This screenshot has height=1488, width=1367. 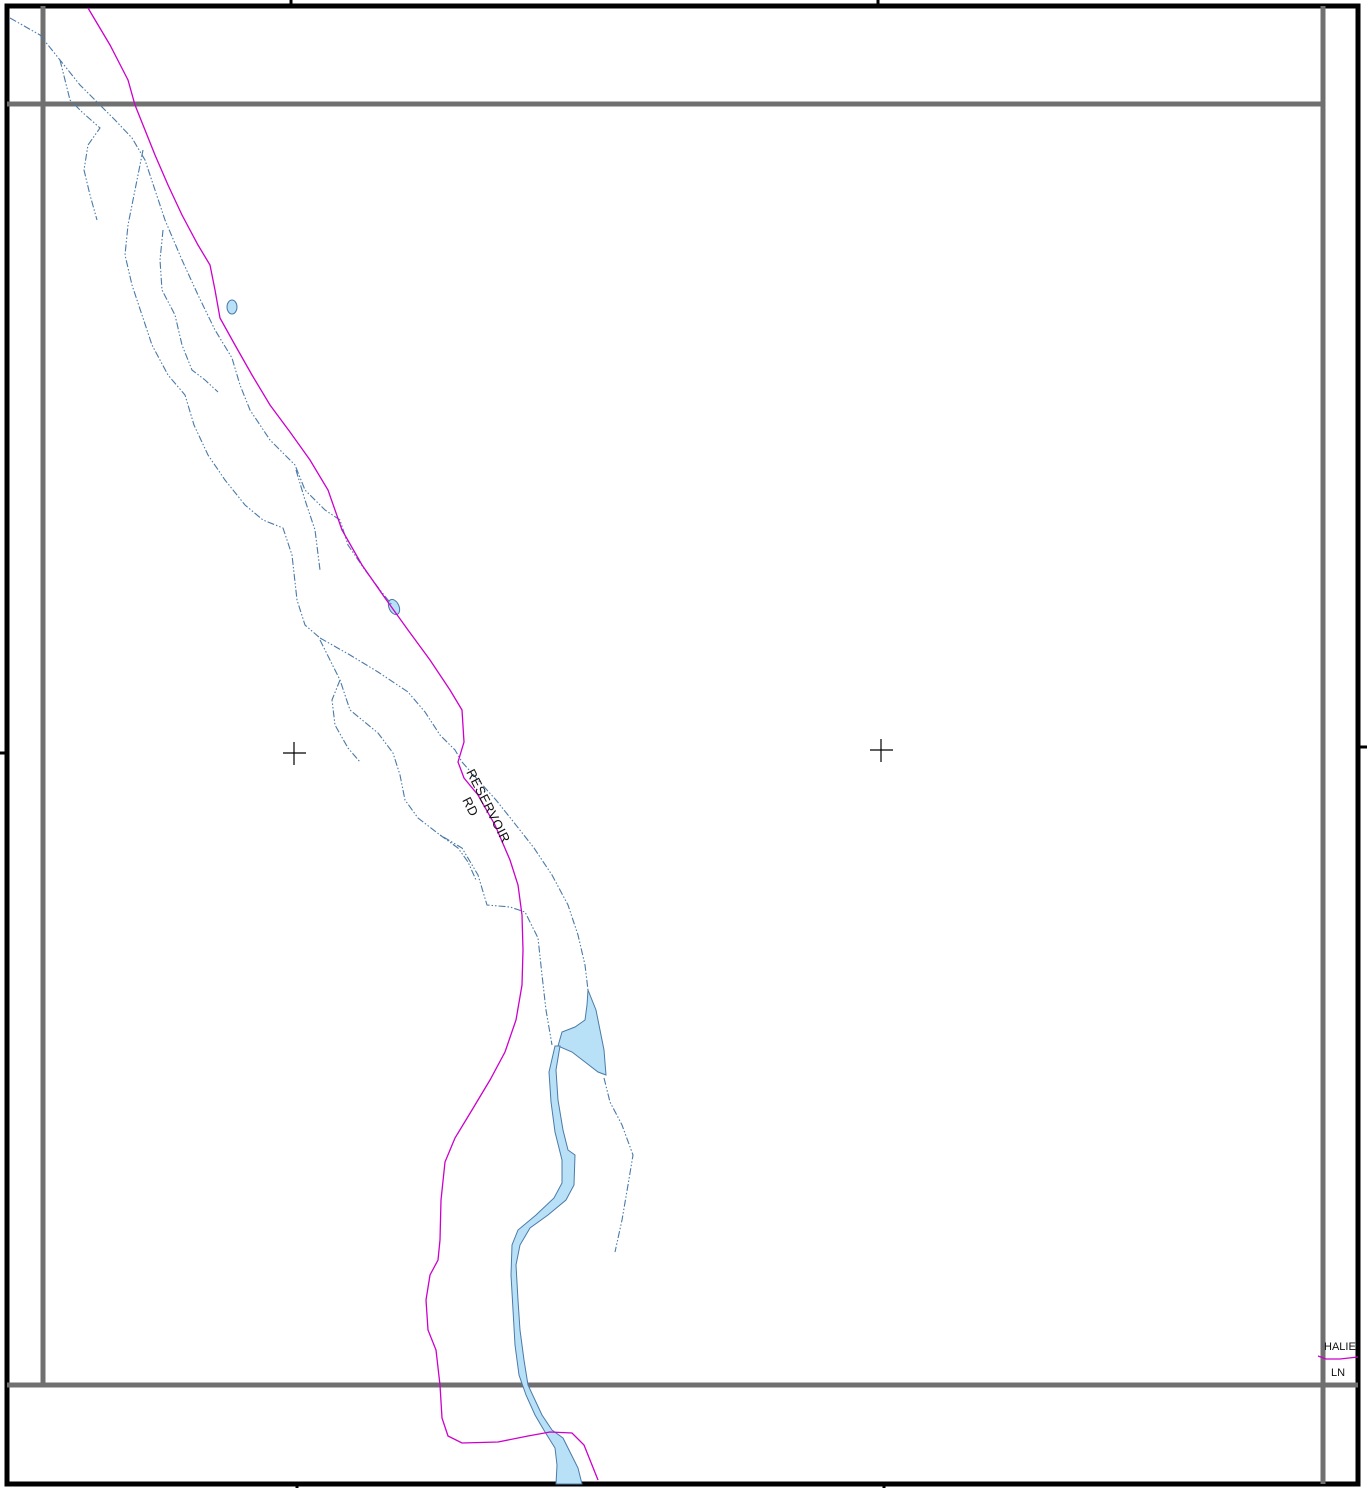 I want to click on stream-b, so click(x=80, y=140).